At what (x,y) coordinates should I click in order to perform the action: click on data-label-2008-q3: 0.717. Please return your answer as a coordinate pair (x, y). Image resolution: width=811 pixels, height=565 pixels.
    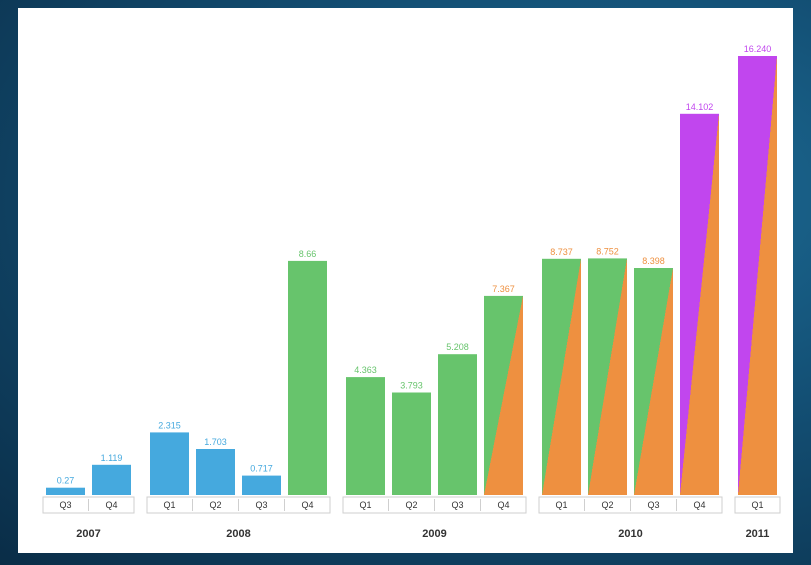
    Looking at the image, I should click on (261, 469).